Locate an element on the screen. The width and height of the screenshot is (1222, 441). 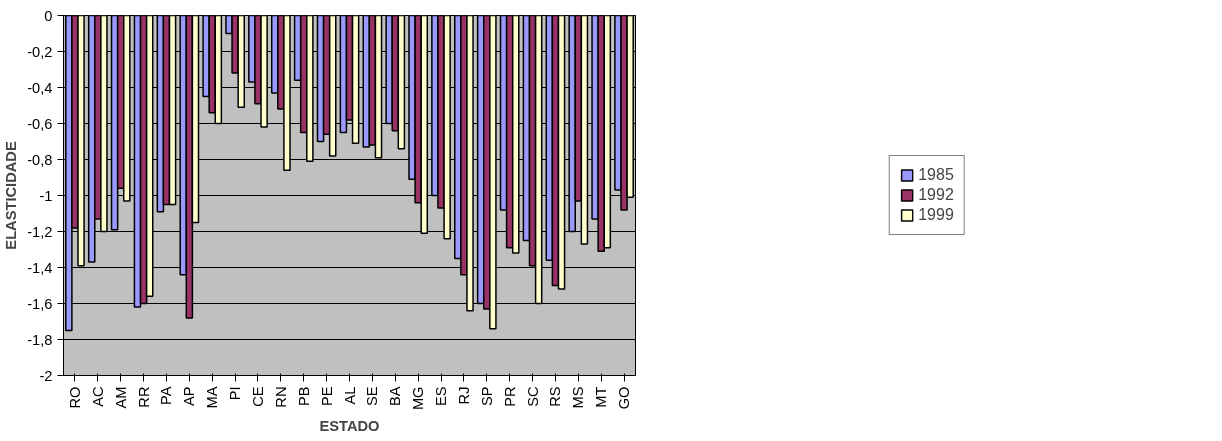
legend-label: 1992 is located at coordinates (936, 195).